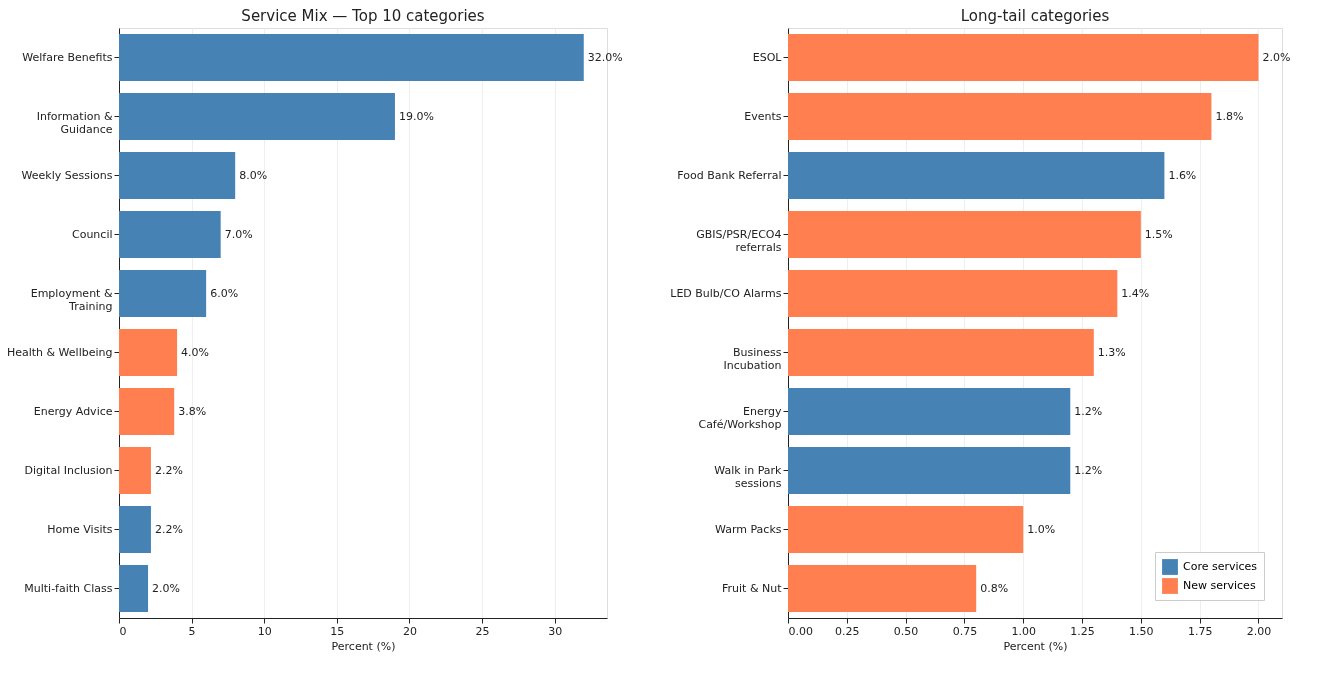 The height and width of the screenshot is (691, 1341). What do you see at coordinates (192, 411) in the screenshot?
I see `data-label: 3.8%` at bounding box center [192, 411].